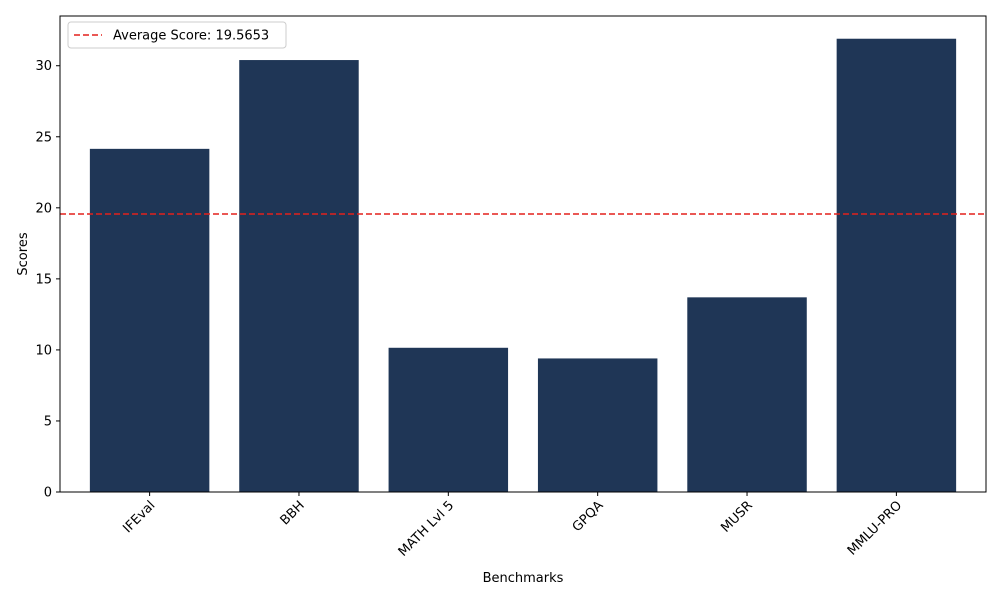 Image resolution: width=1000 pixels, height=604 pixels. What do you see at coordinates (23, 253) in the screenshot?
I see `y-axis-label: Scores` at bounding box center [23, 253].